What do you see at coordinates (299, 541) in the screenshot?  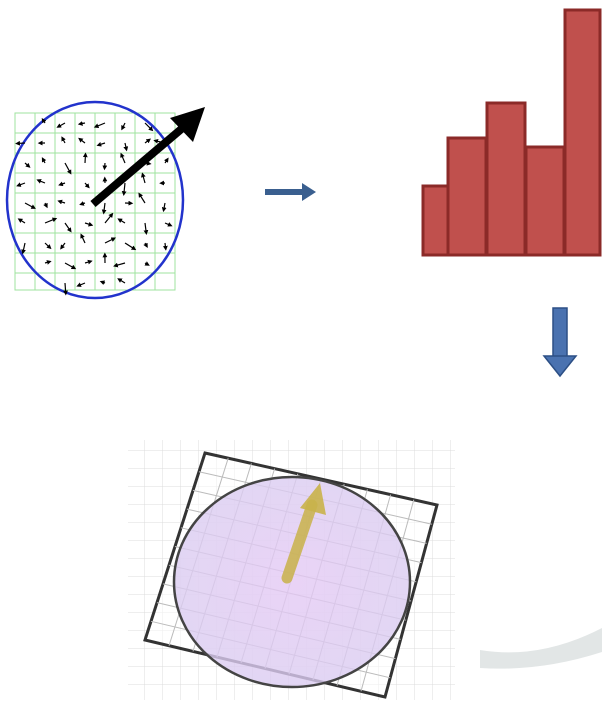 I see `orientation-arrow-shaft` at bounding box center [299, 541].